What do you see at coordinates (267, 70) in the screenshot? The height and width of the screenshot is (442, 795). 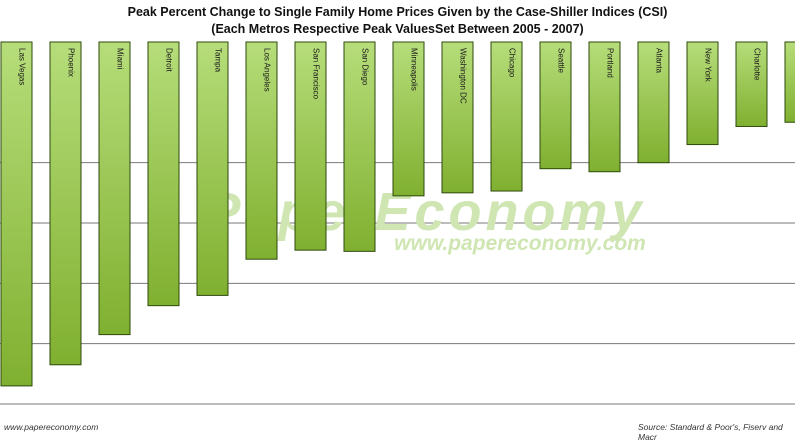 I see `category-label: Los Angeles` at bounding box center [267, 70].